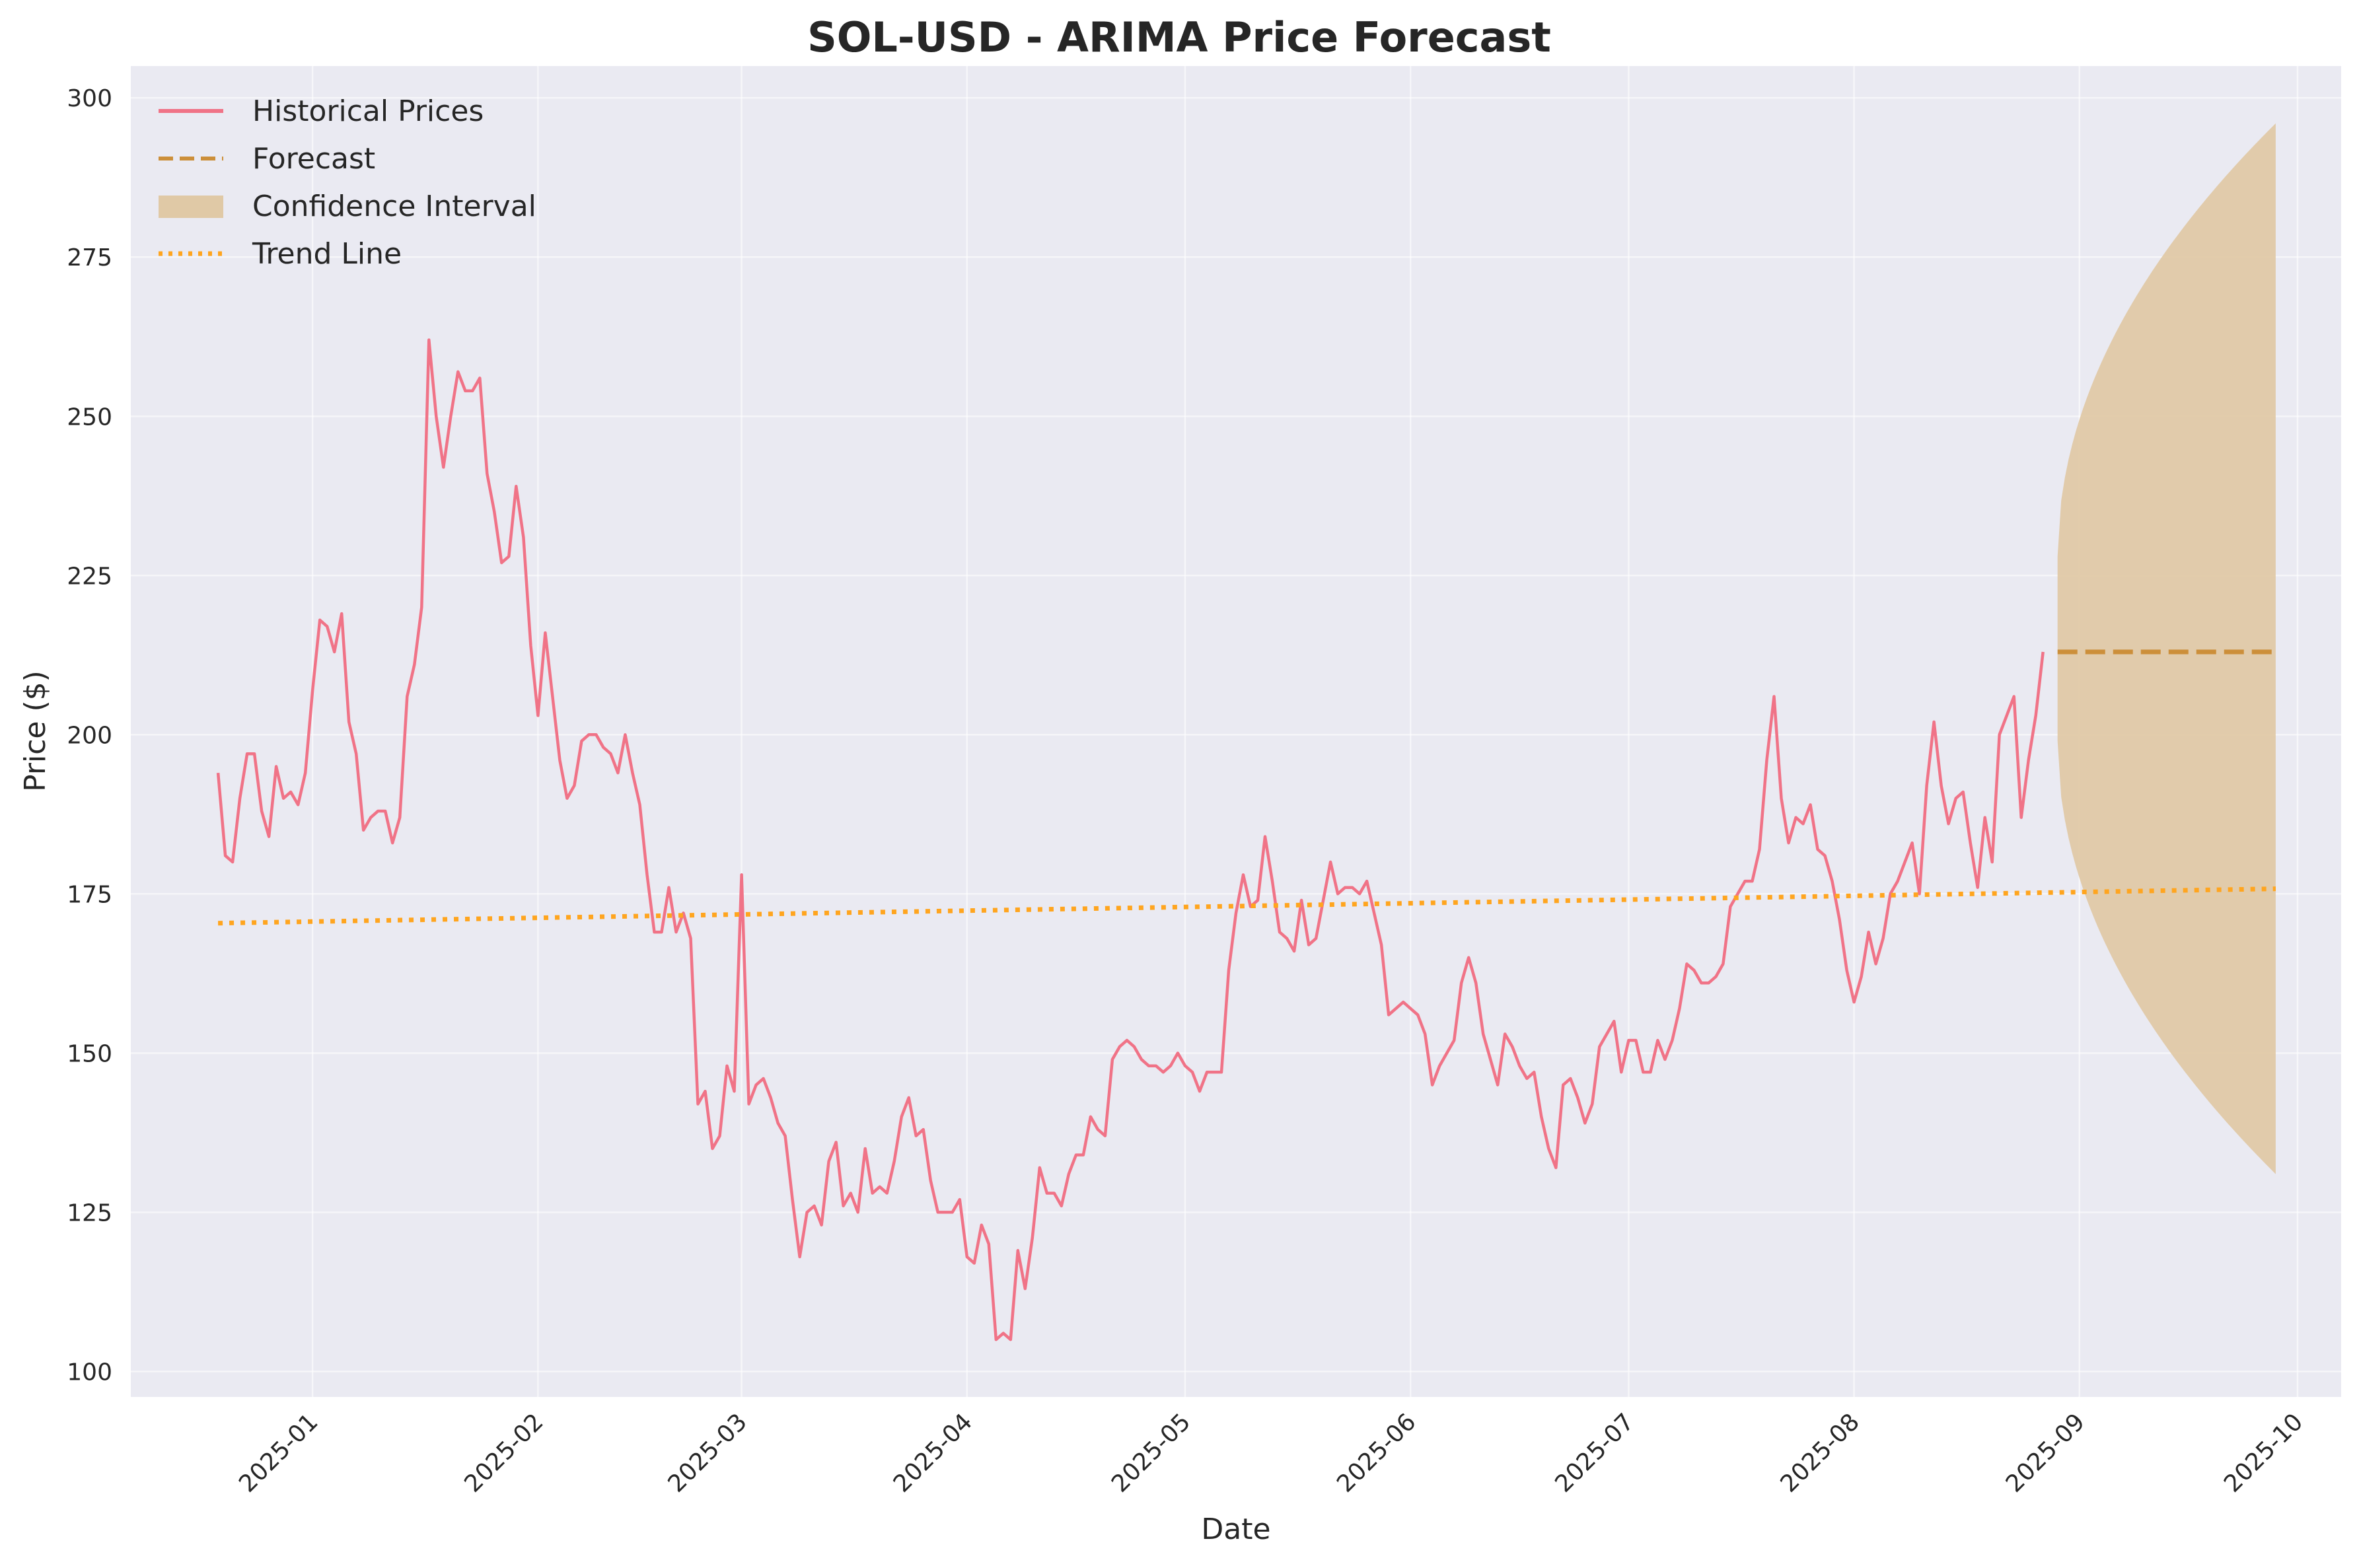 Image resolution: width=2359 pixels, height=1568 pixels. I want to click on y-axis-label: Price ($), so click(35, 731).